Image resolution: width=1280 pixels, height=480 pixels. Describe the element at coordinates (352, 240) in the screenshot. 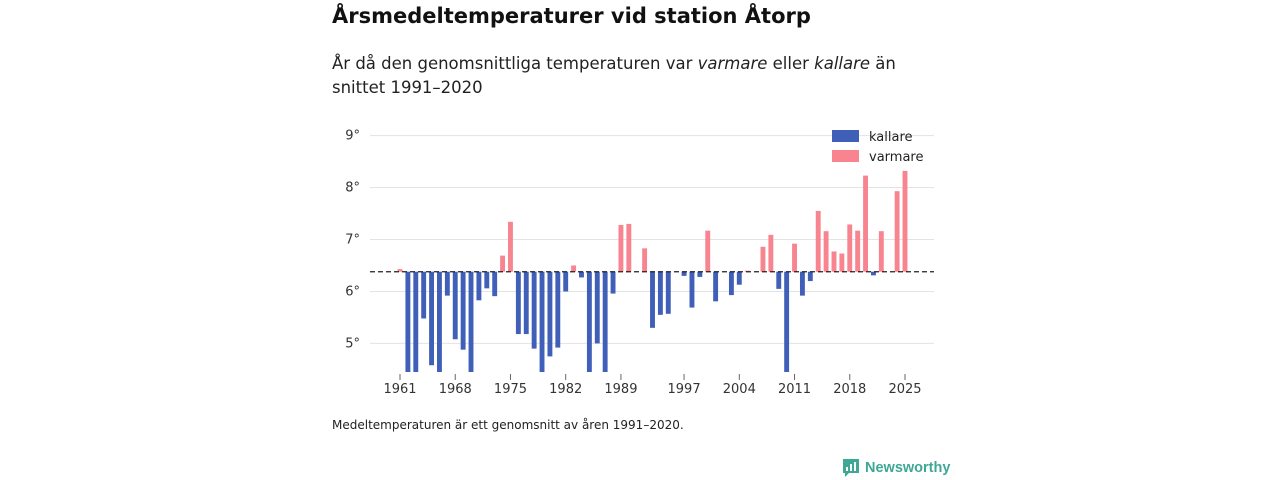

I see `y-tick-label: 7°` at that location.